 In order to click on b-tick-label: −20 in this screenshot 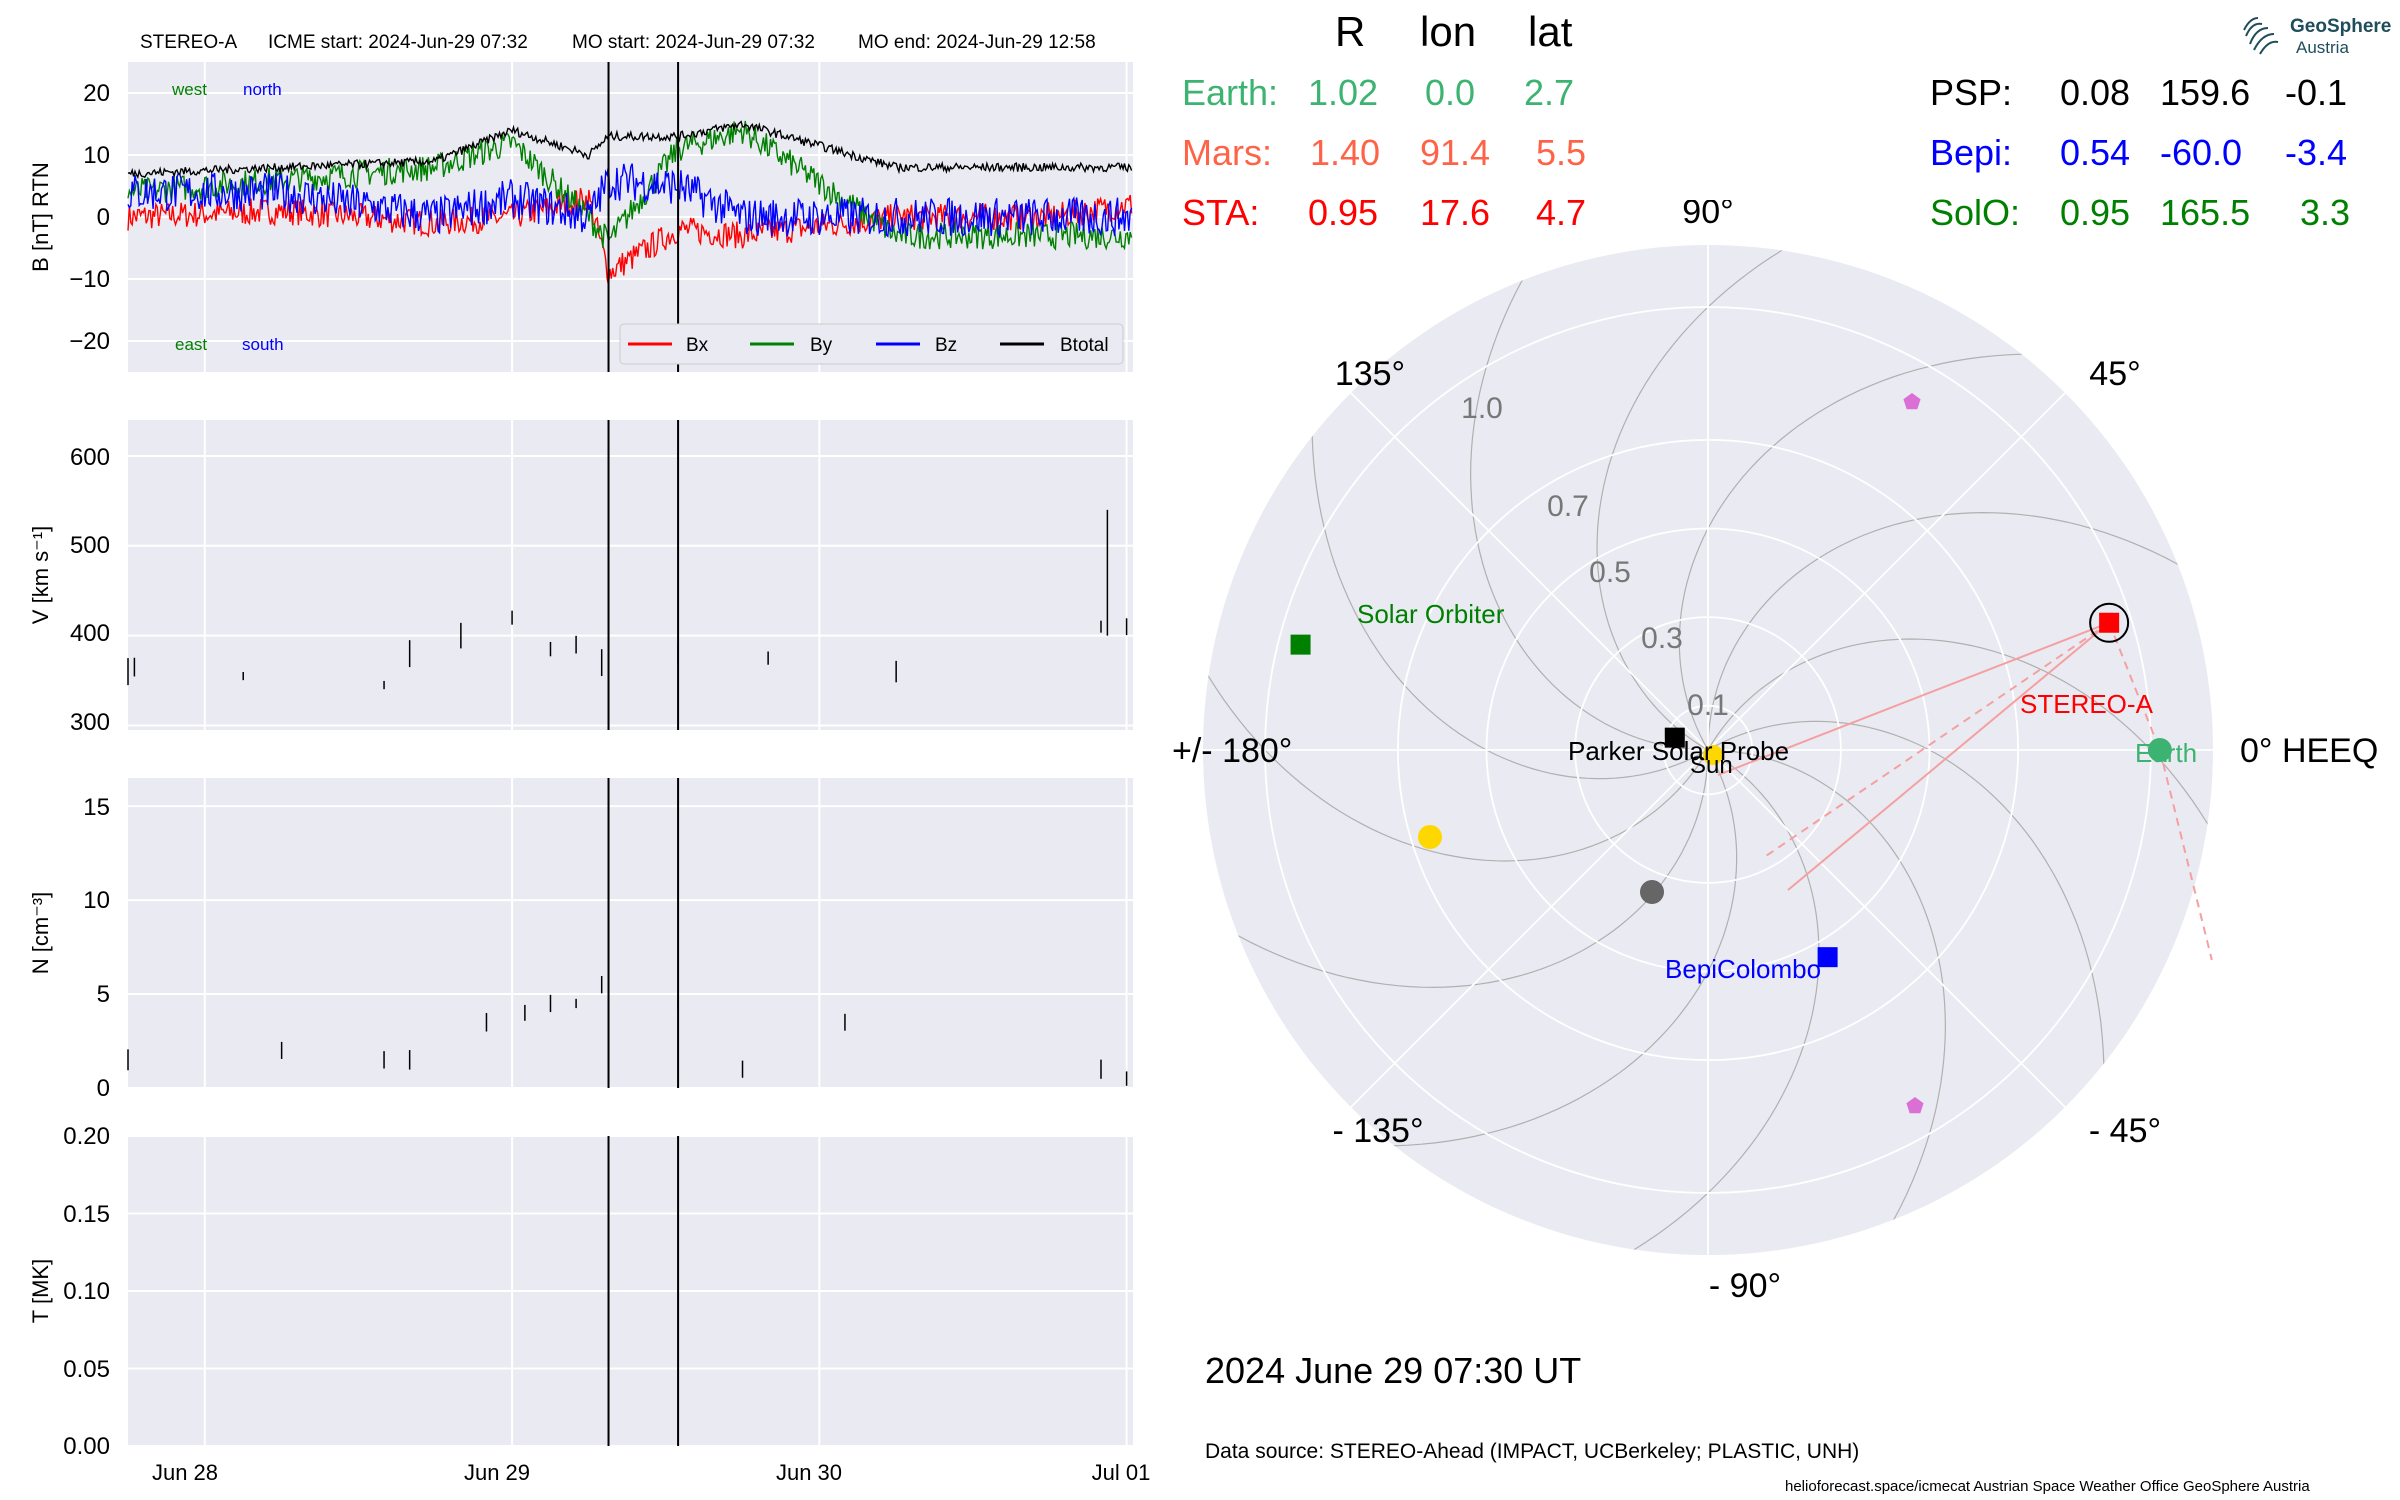, I will do `click(89, 341)`.